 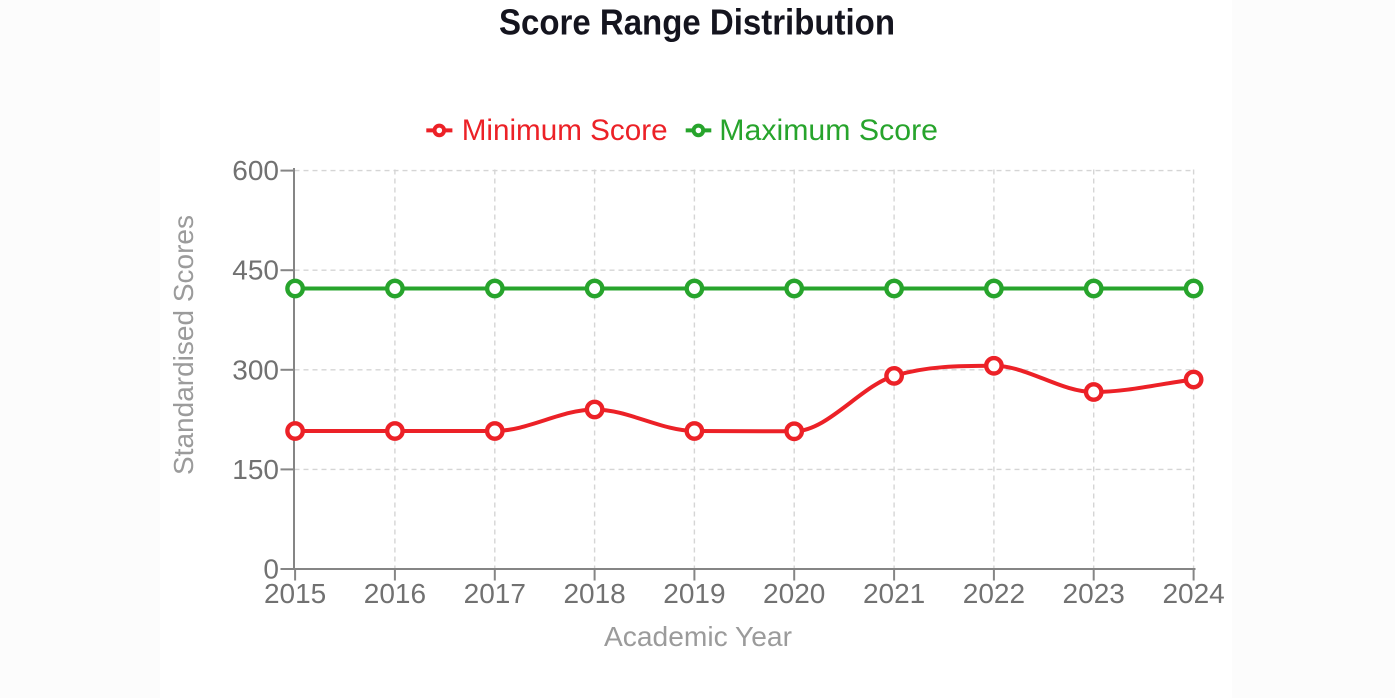 What do you see at coordinates (271, 569) in the screenshot?
I see `svg-text: 0` at bounding box center [271, 569].